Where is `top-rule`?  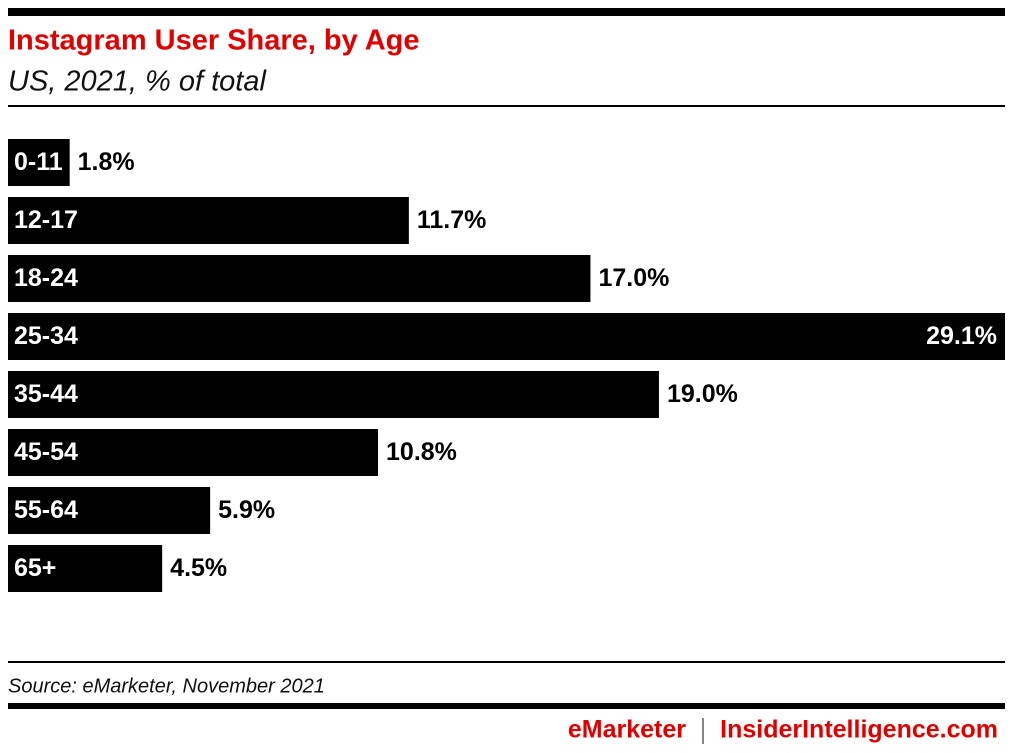 top-rule is located at coordinates (506, 12).